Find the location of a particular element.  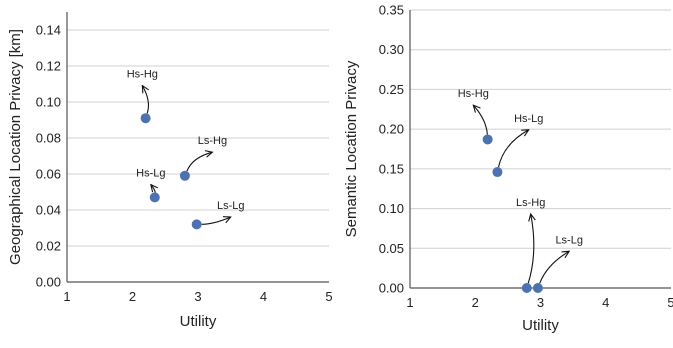

y-tick-label: 0.08 is located at coordinates (48, 138).